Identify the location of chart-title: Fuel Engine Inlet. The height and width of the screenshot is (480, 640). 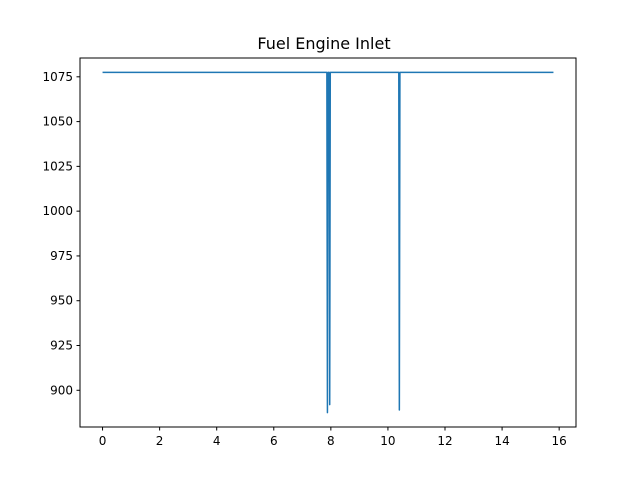
(323, 43).